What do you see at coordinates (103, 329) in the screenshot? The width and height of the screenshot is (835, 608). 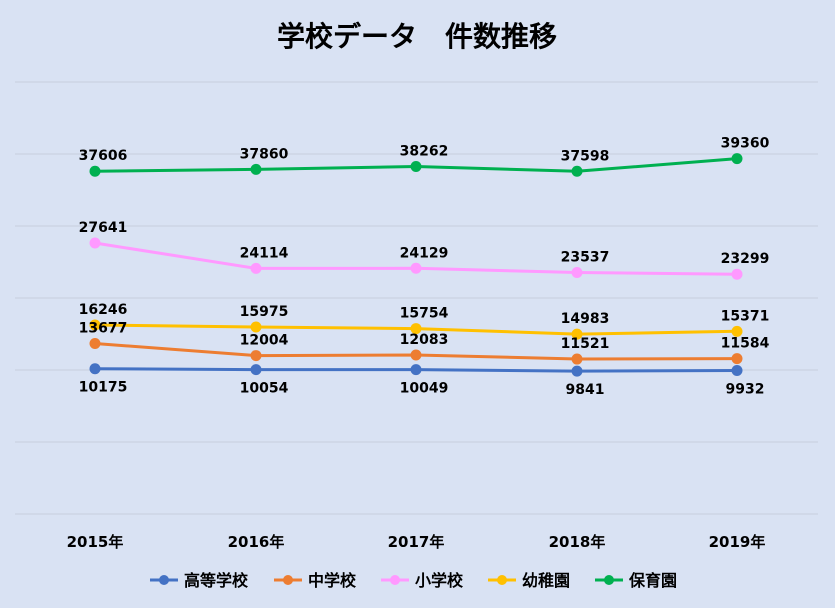 I see `data-label: 13677` at bounding box center [103, 329].